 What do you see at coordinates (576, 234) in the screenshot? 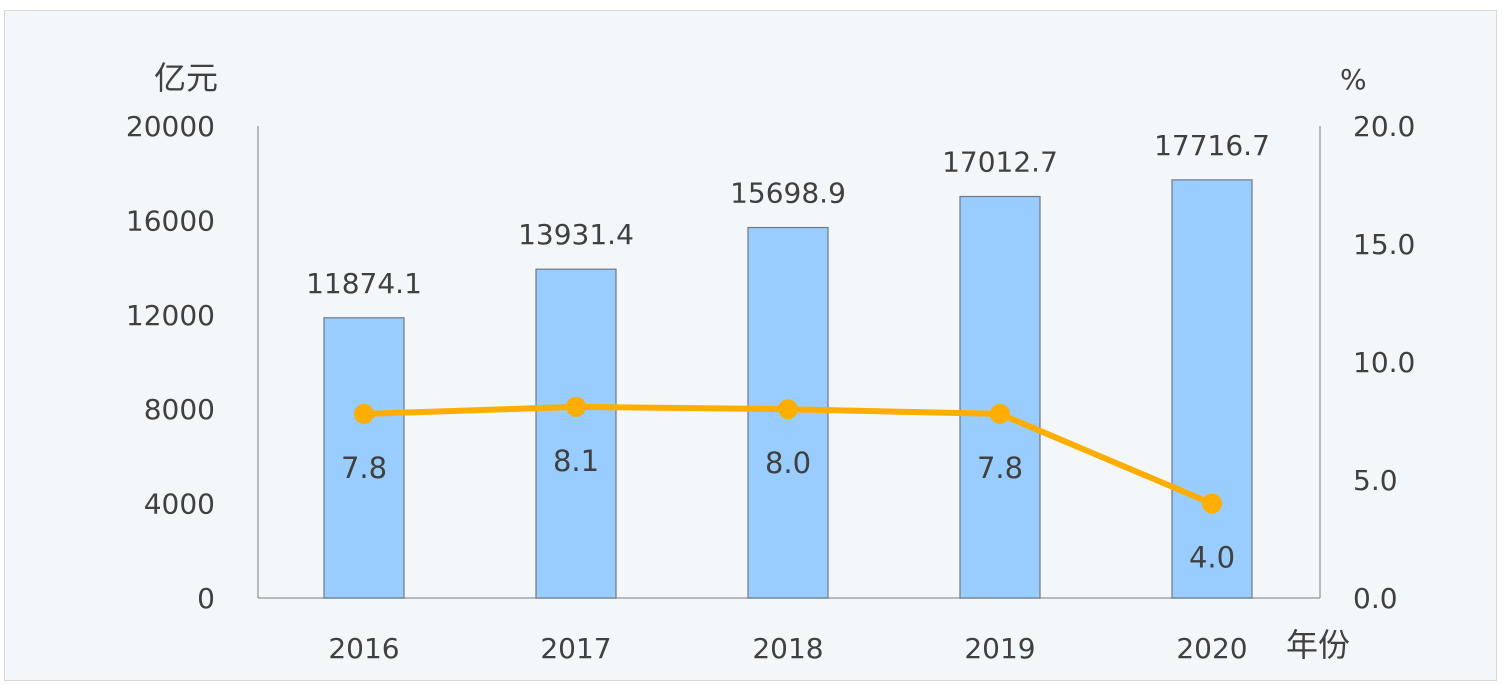
I see `bar-value-label: 13931.4` at bounding box center [576, 234].